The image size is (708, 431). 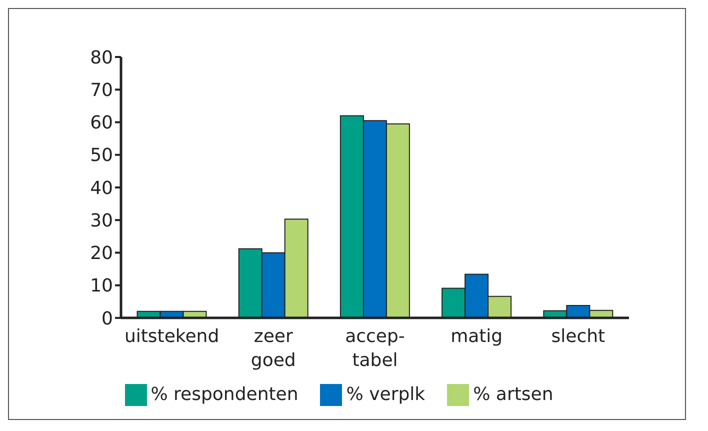 I want to click on y-tick-label: 80, so click(x=101, y=57).